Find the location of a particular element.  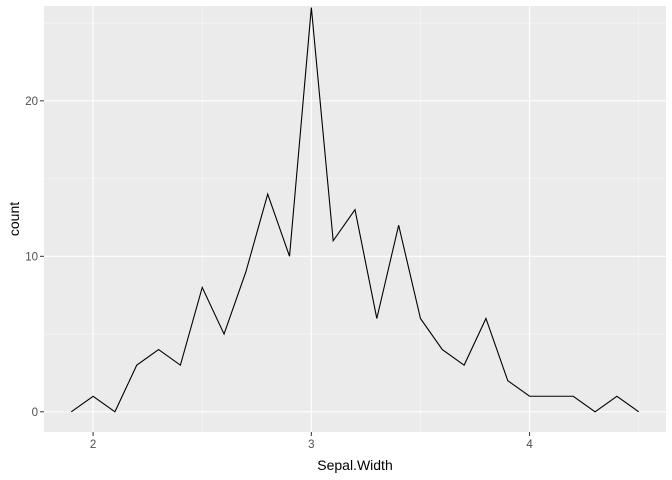

x-tick-label: 2 is located at coordinates (93, 445).